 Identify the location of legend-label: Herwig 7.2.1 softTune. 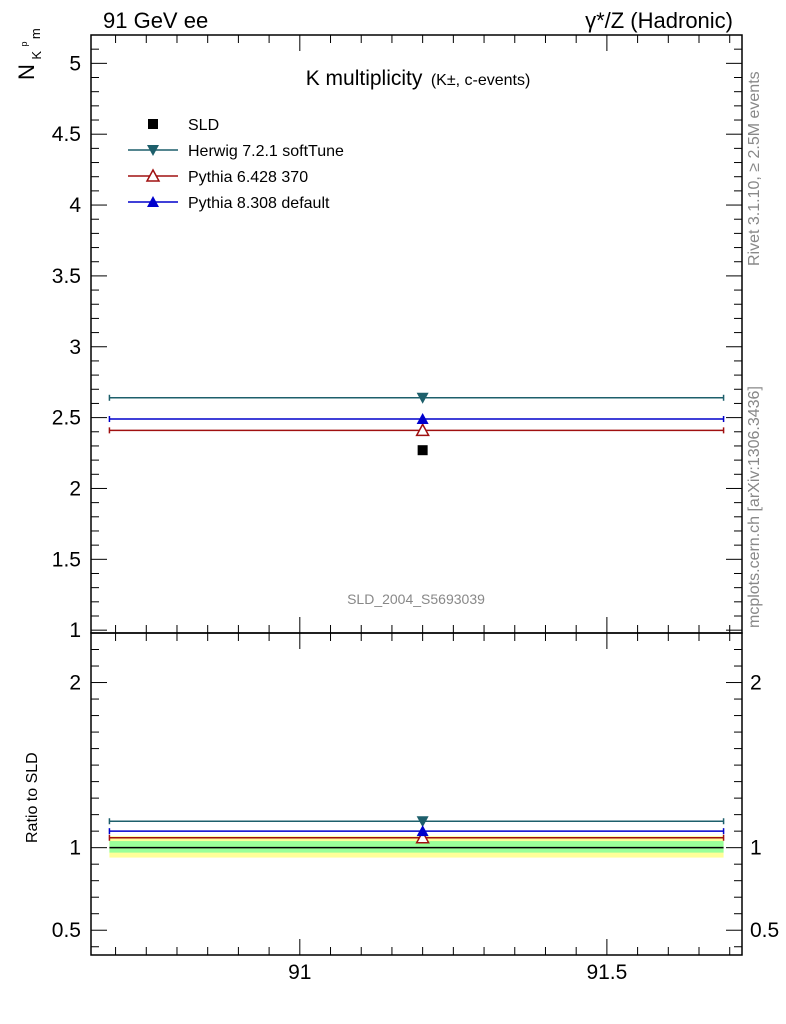
(266, 151).